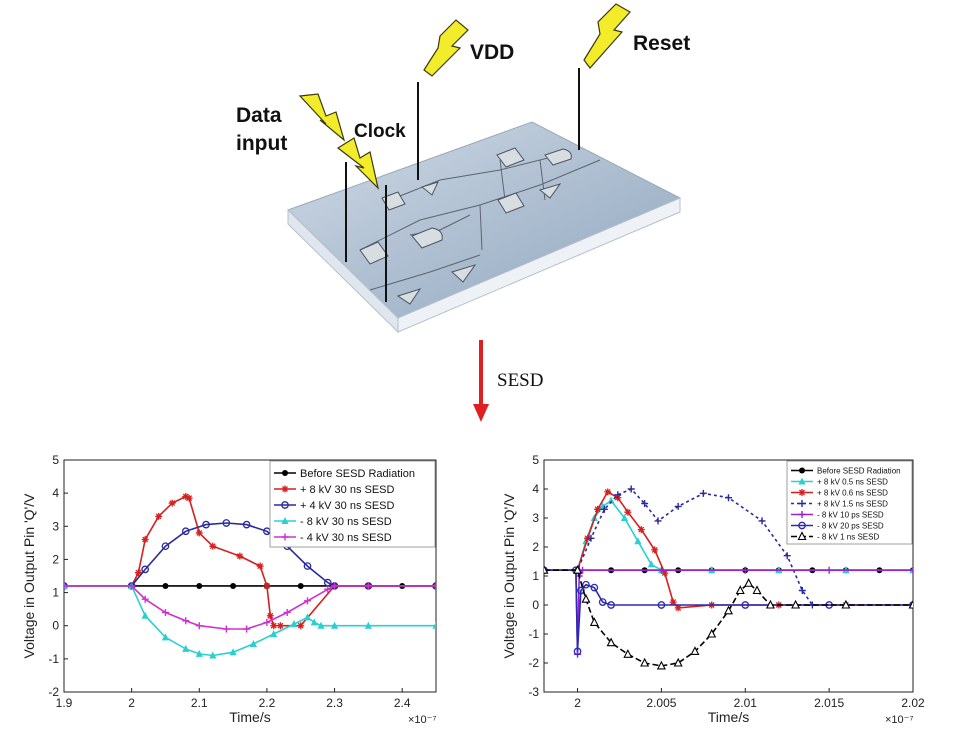 This screenshot has height=736, width=960. I want to click on legend-entry: - 8 kV 10 ps SESD, so click(850, 514).